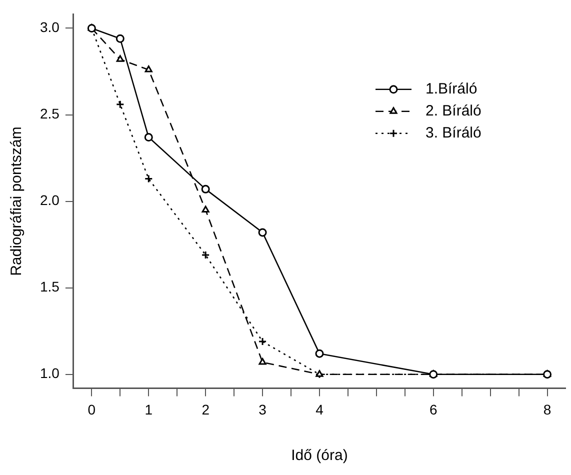 The height and width of the screenshot is (475, 571). Describe the element at coordinates (50, 27) in the screenshot. I see `y-tick-label: 3.0` at that location.